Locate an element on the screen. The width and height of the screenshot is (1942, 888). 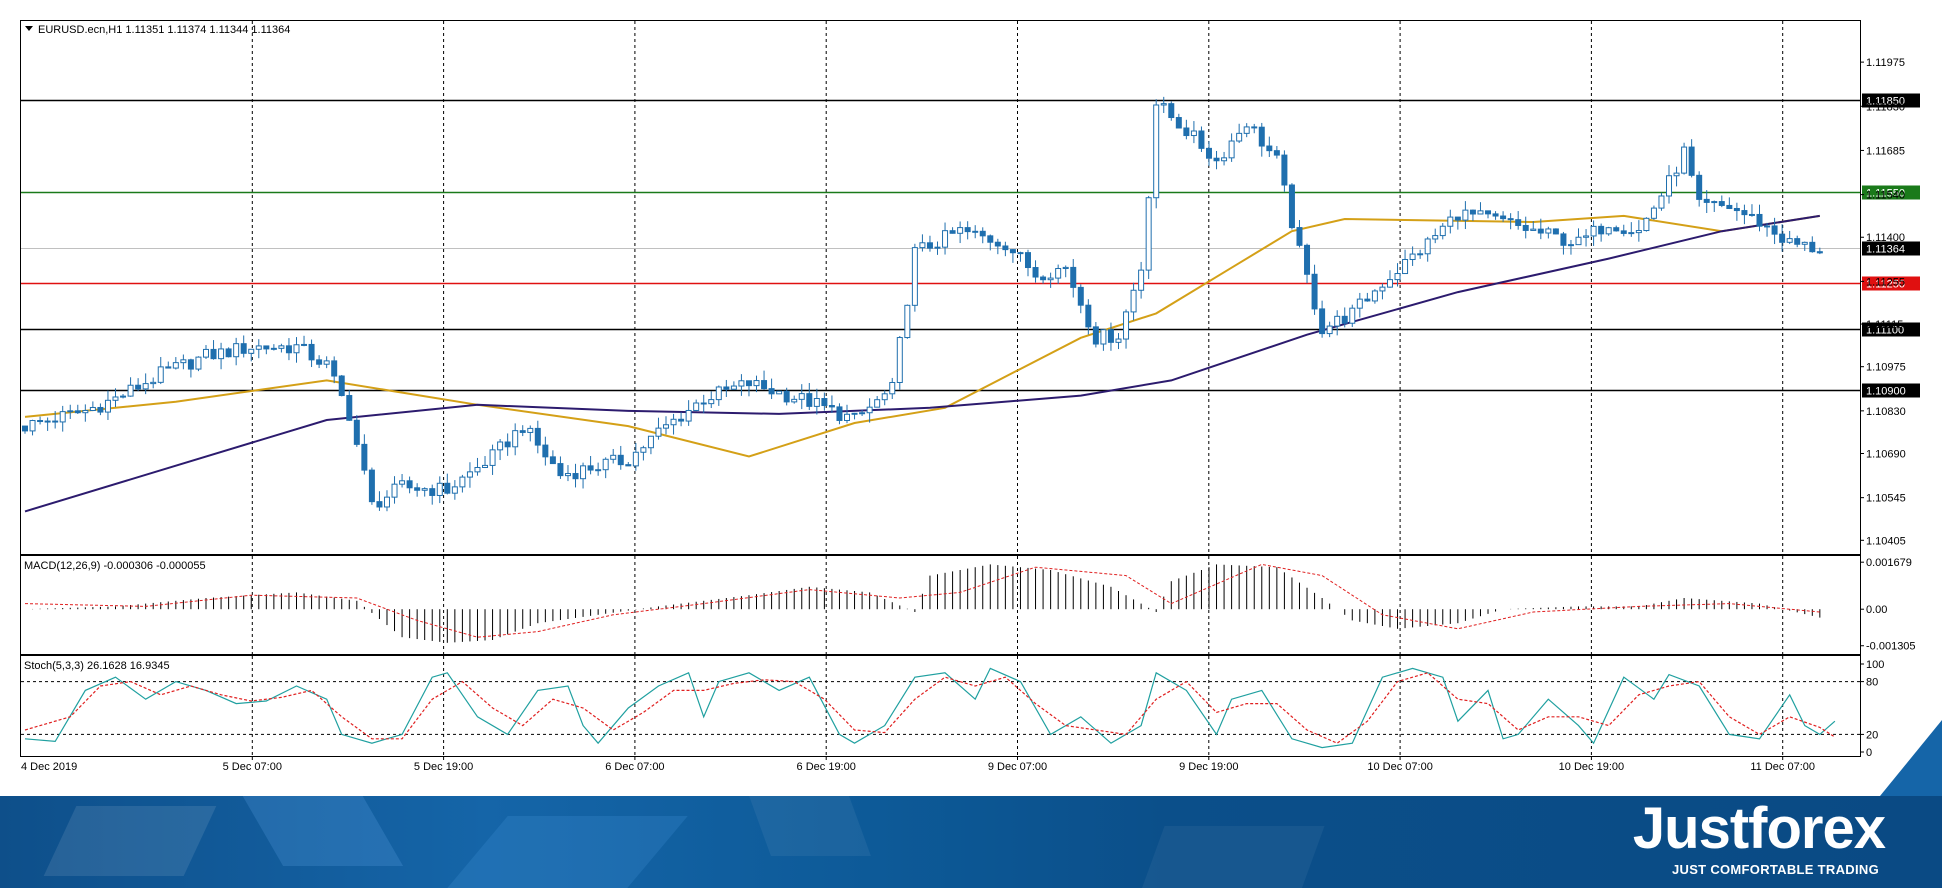
price-tick-label: 1.11400 is located at coordinates (1885, 238).